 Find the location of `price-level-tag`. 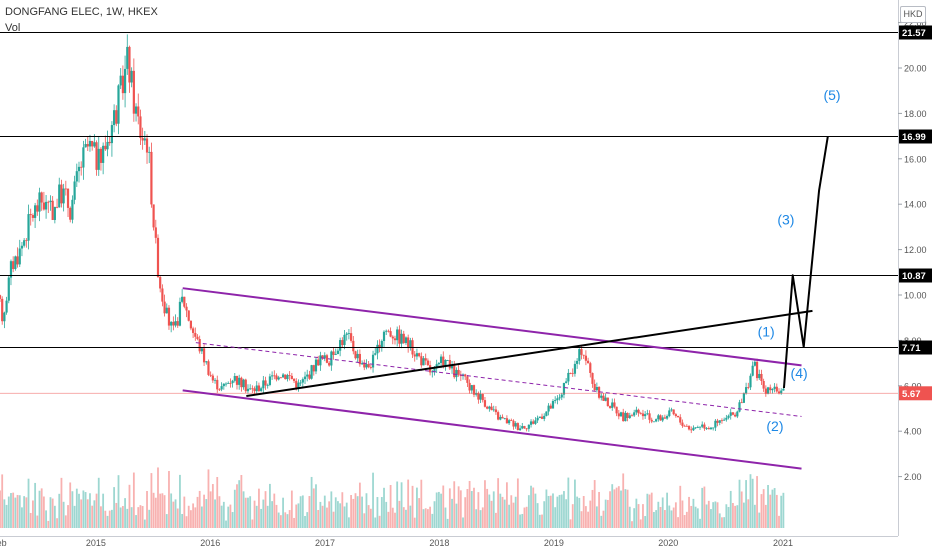

price-level-tag is located at coordinates (915, 32).